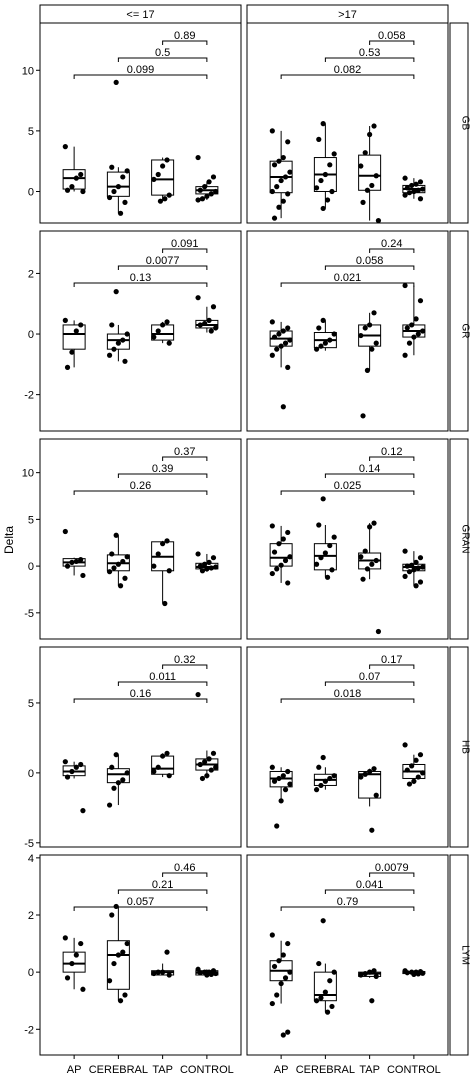  Describe the element at coordinates (184, 36) in the screenshot. I see `p-value-label: 0.89` at that location.